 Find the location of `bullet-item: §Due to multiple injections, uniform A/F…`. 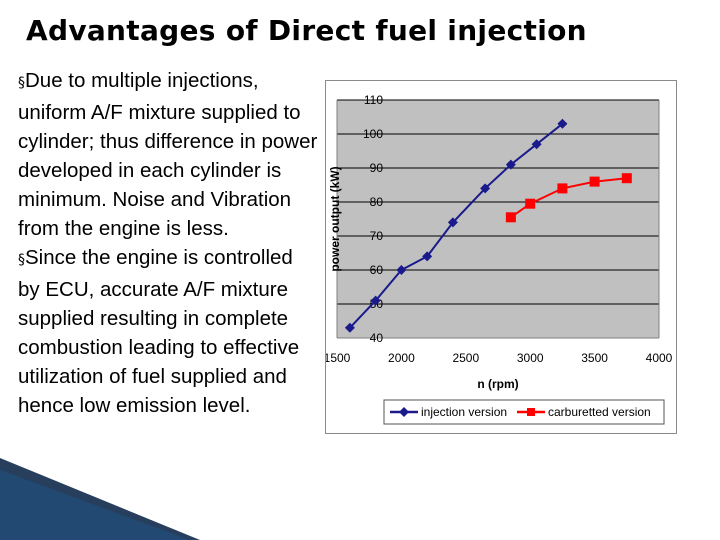

bullet-item: §Due to multiple injections, uniform A/F… is located at coordinates (168, 154).